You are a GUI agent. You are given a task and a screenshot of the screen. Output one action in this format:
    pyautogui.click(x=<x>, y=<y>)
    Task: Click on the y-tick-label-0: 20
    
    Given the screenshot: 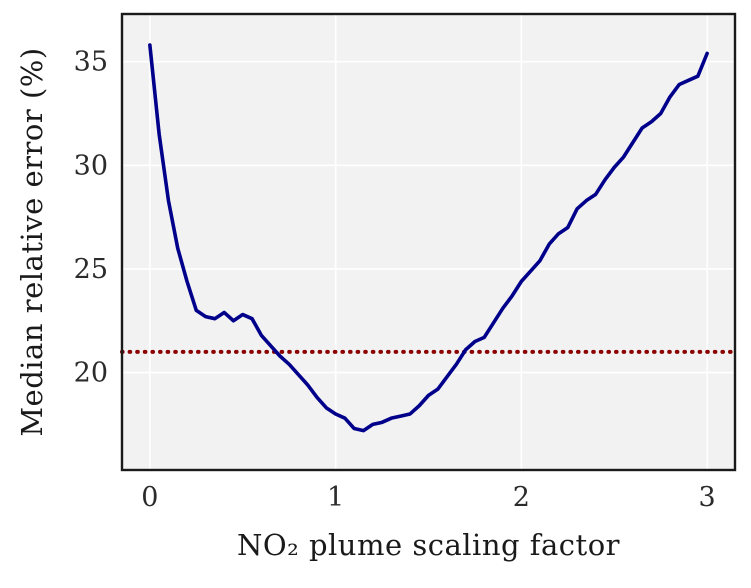 What is the action you would take?
    pyautogui.click(x=91, y=373)
    